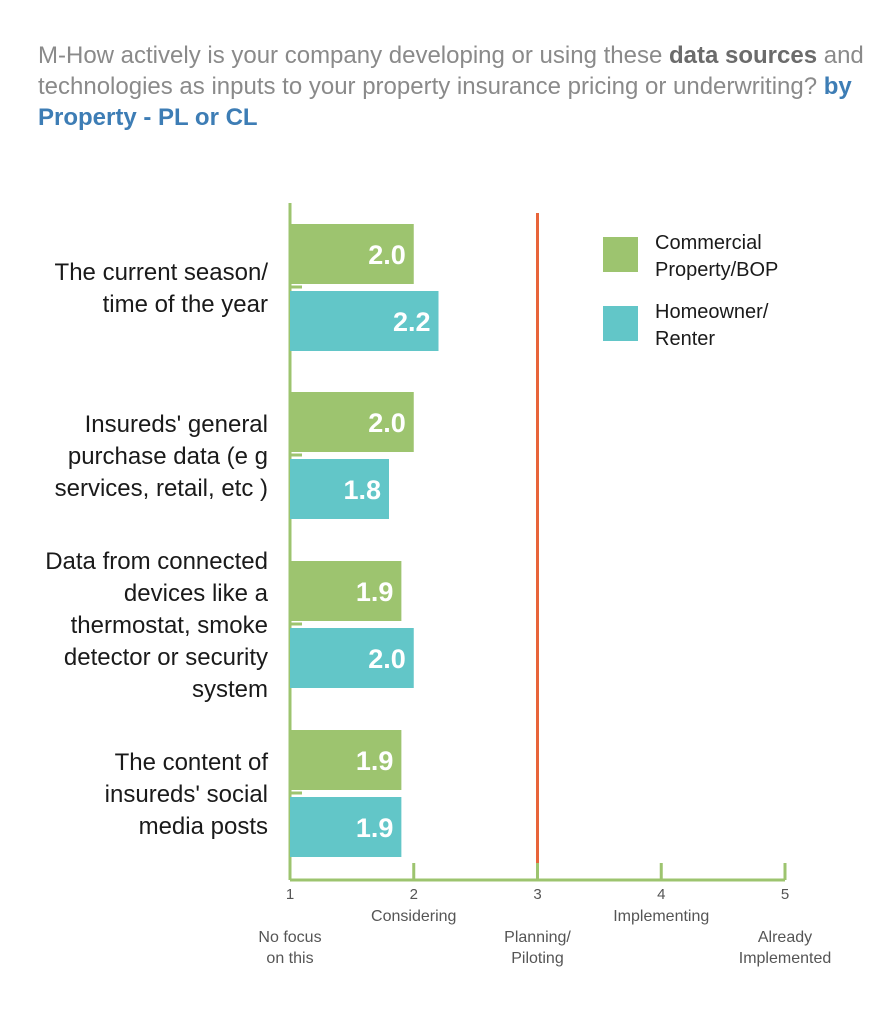 This screenshot has width=878, height=1024. What do you see at coordinates (414, 894) in the screenshot?
I see `x-tick-number: 2` at bounding box center [414, 894].